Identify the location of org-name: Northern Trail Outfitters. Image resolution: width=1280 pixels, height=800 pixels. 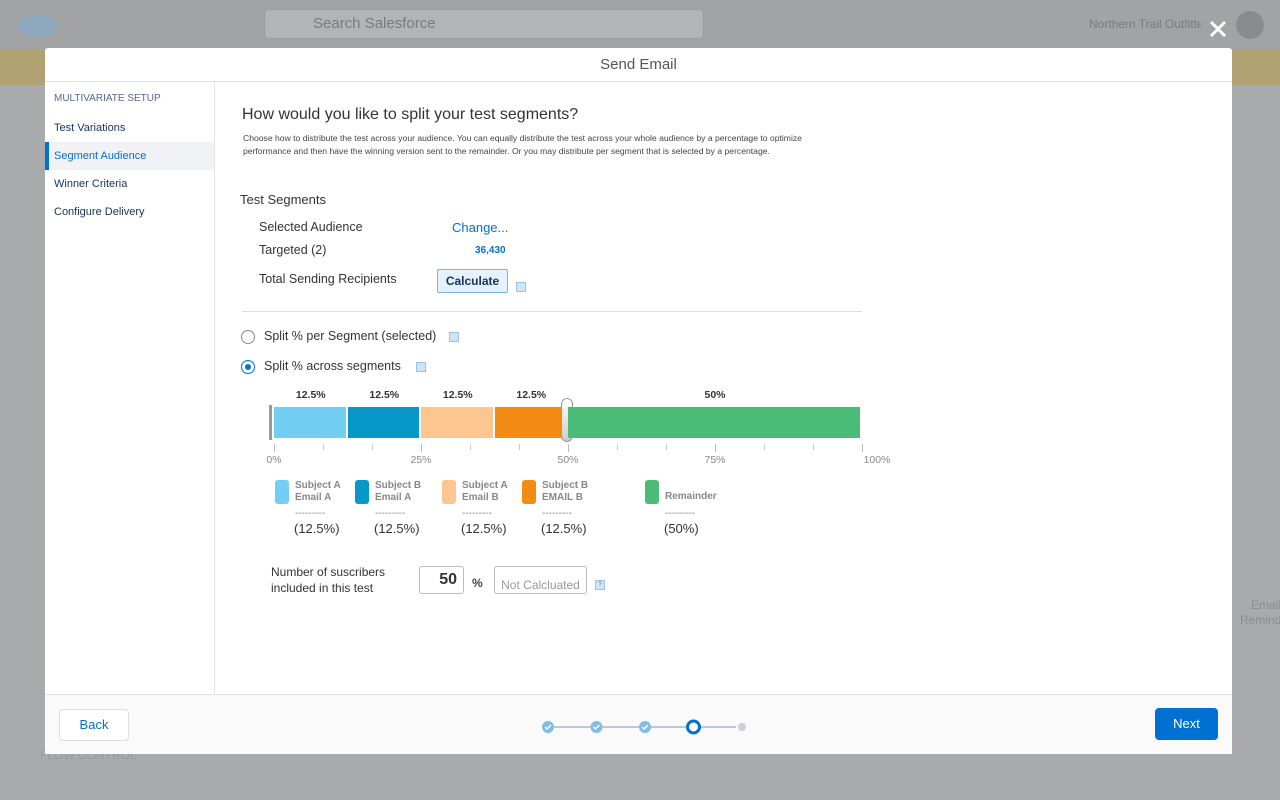
(1145, 24).